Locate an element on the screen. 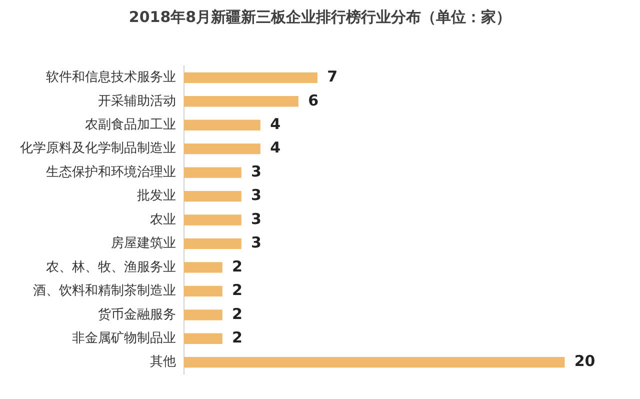 Image resolution: width=640 pixels, height=399 pixels. y-tick-label: 非金属矿物制品业 is located at coordinates (124, 338).